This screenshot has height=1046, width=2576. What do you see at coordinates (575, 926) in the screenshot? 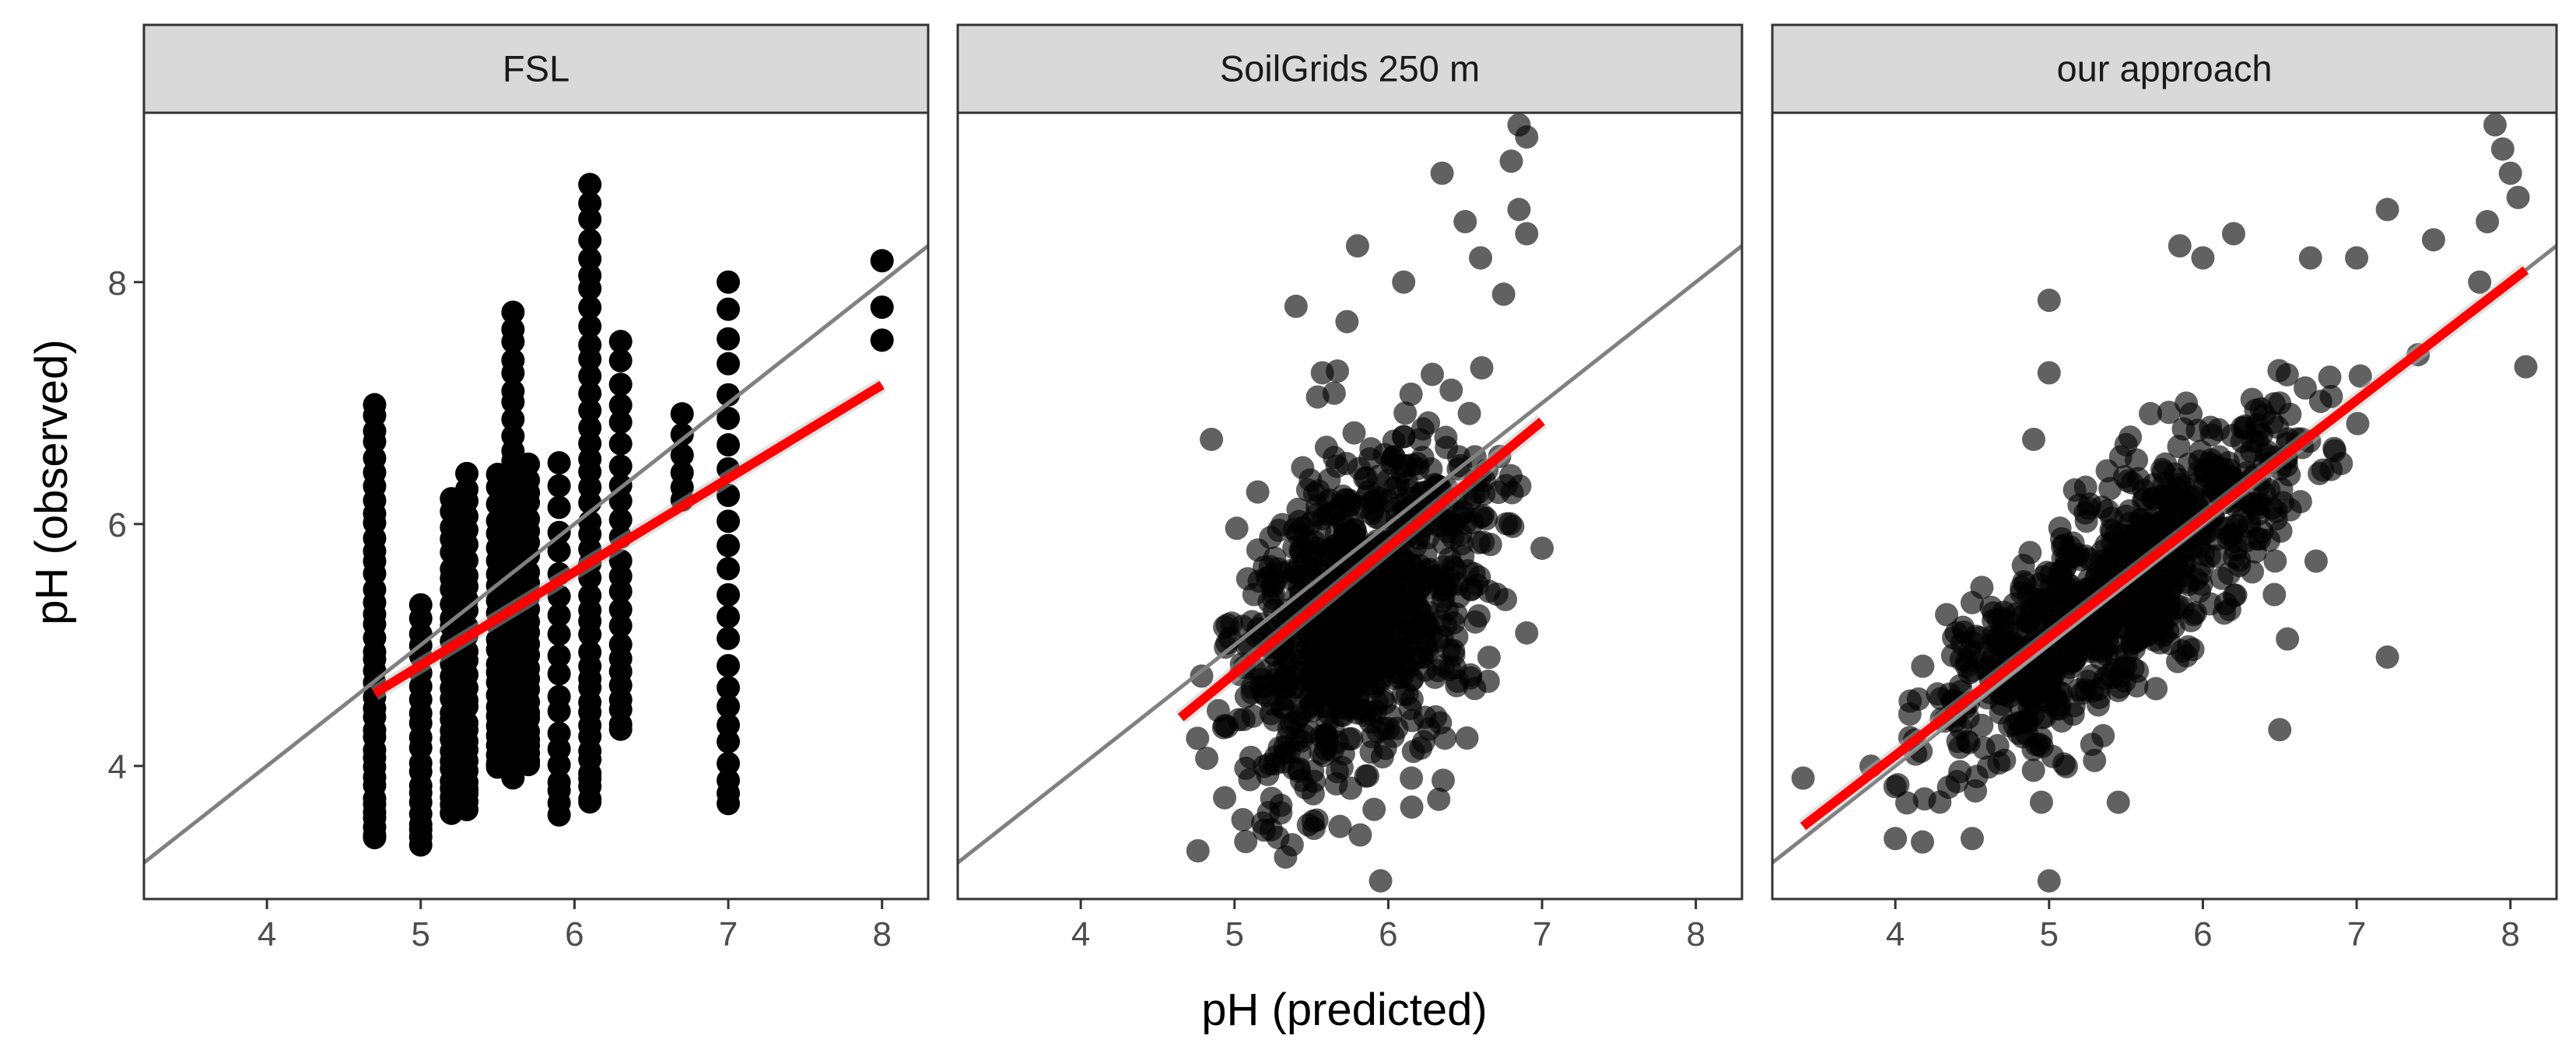
I see `x-axis: 4 5 6 7 8` at bounding box center [575, 926].